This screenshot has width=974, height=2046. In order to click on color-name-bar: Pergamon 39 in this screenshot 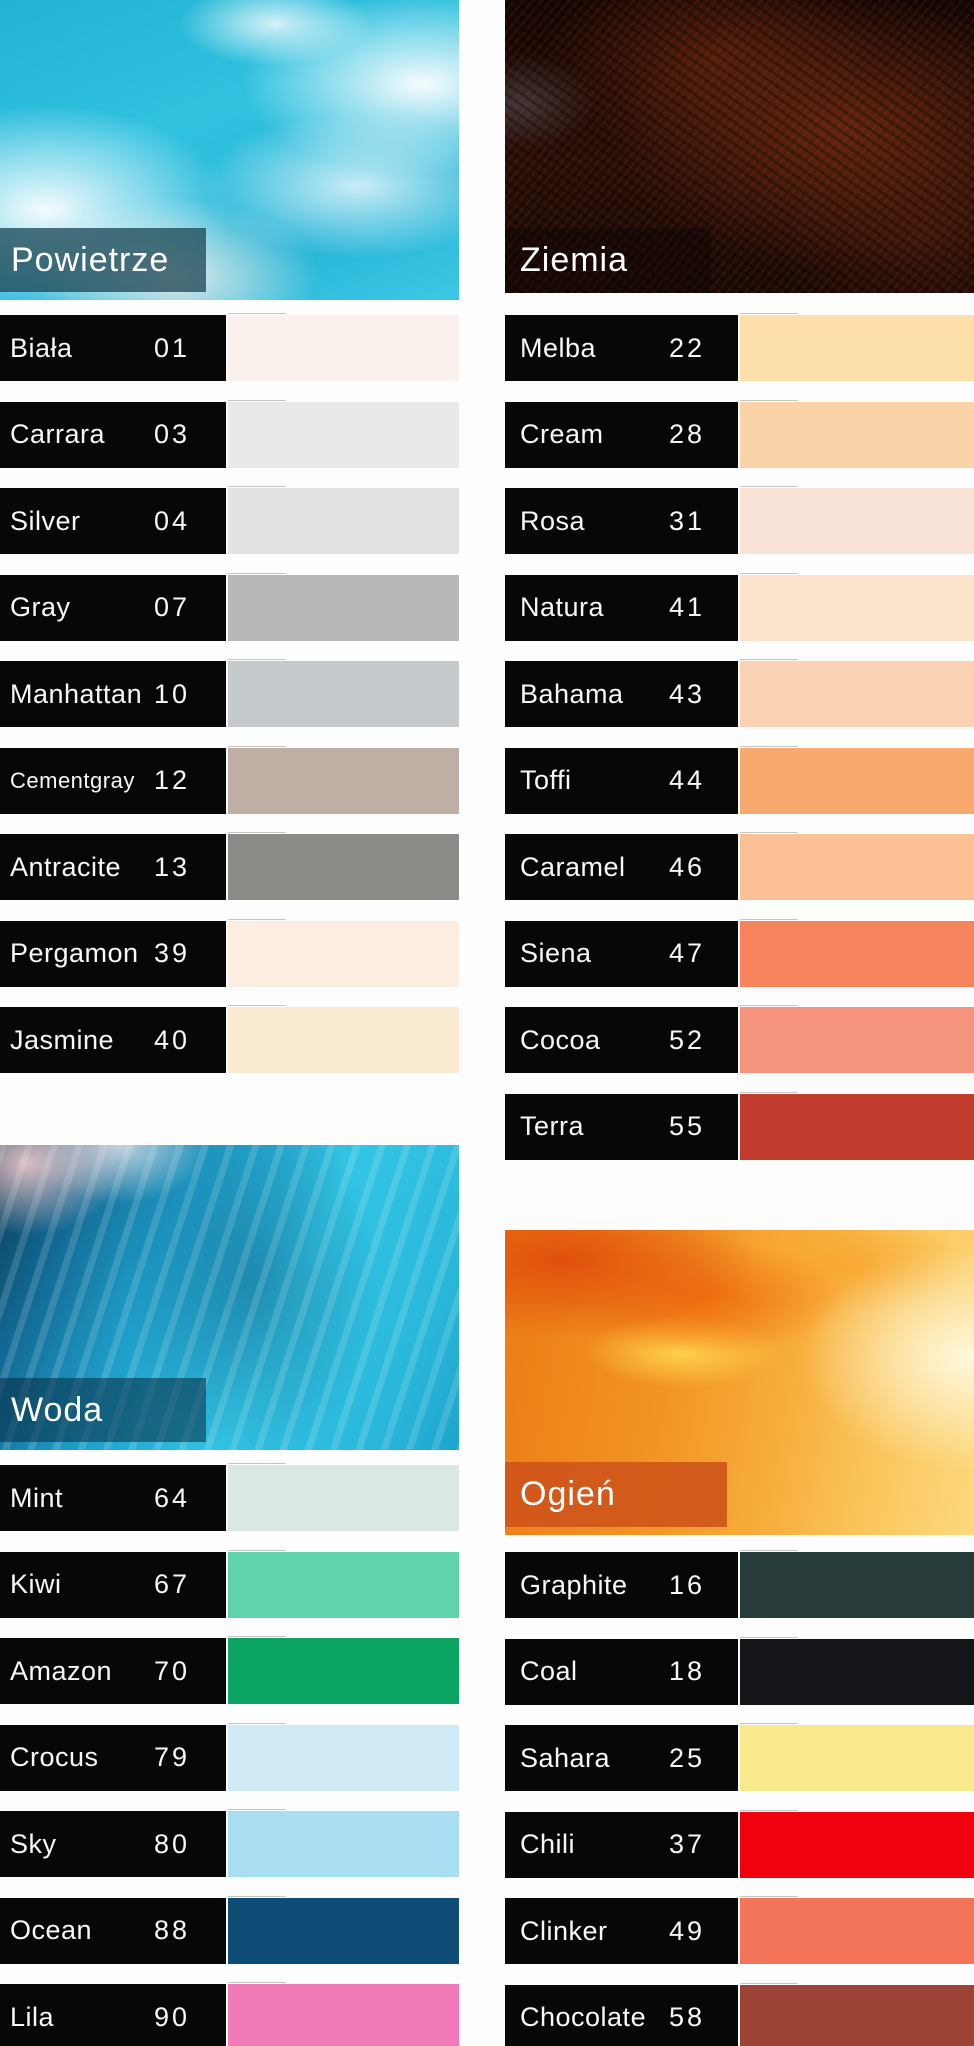, I will do `click(113, 953)`.